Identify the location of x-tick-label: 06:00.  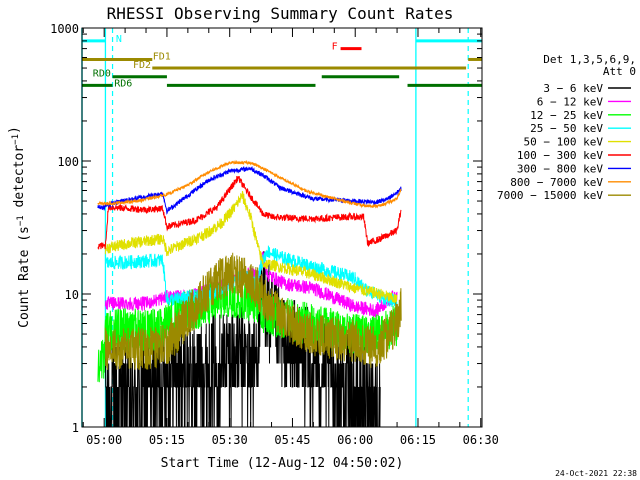
(355, 440).